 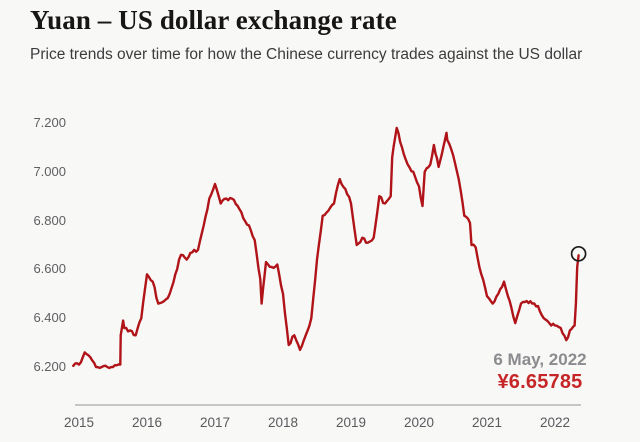 What do you see at coordinates (49, 220) in the screenshot?
I see `y-tick-label: 6.800` at bounding box center [49, 220].